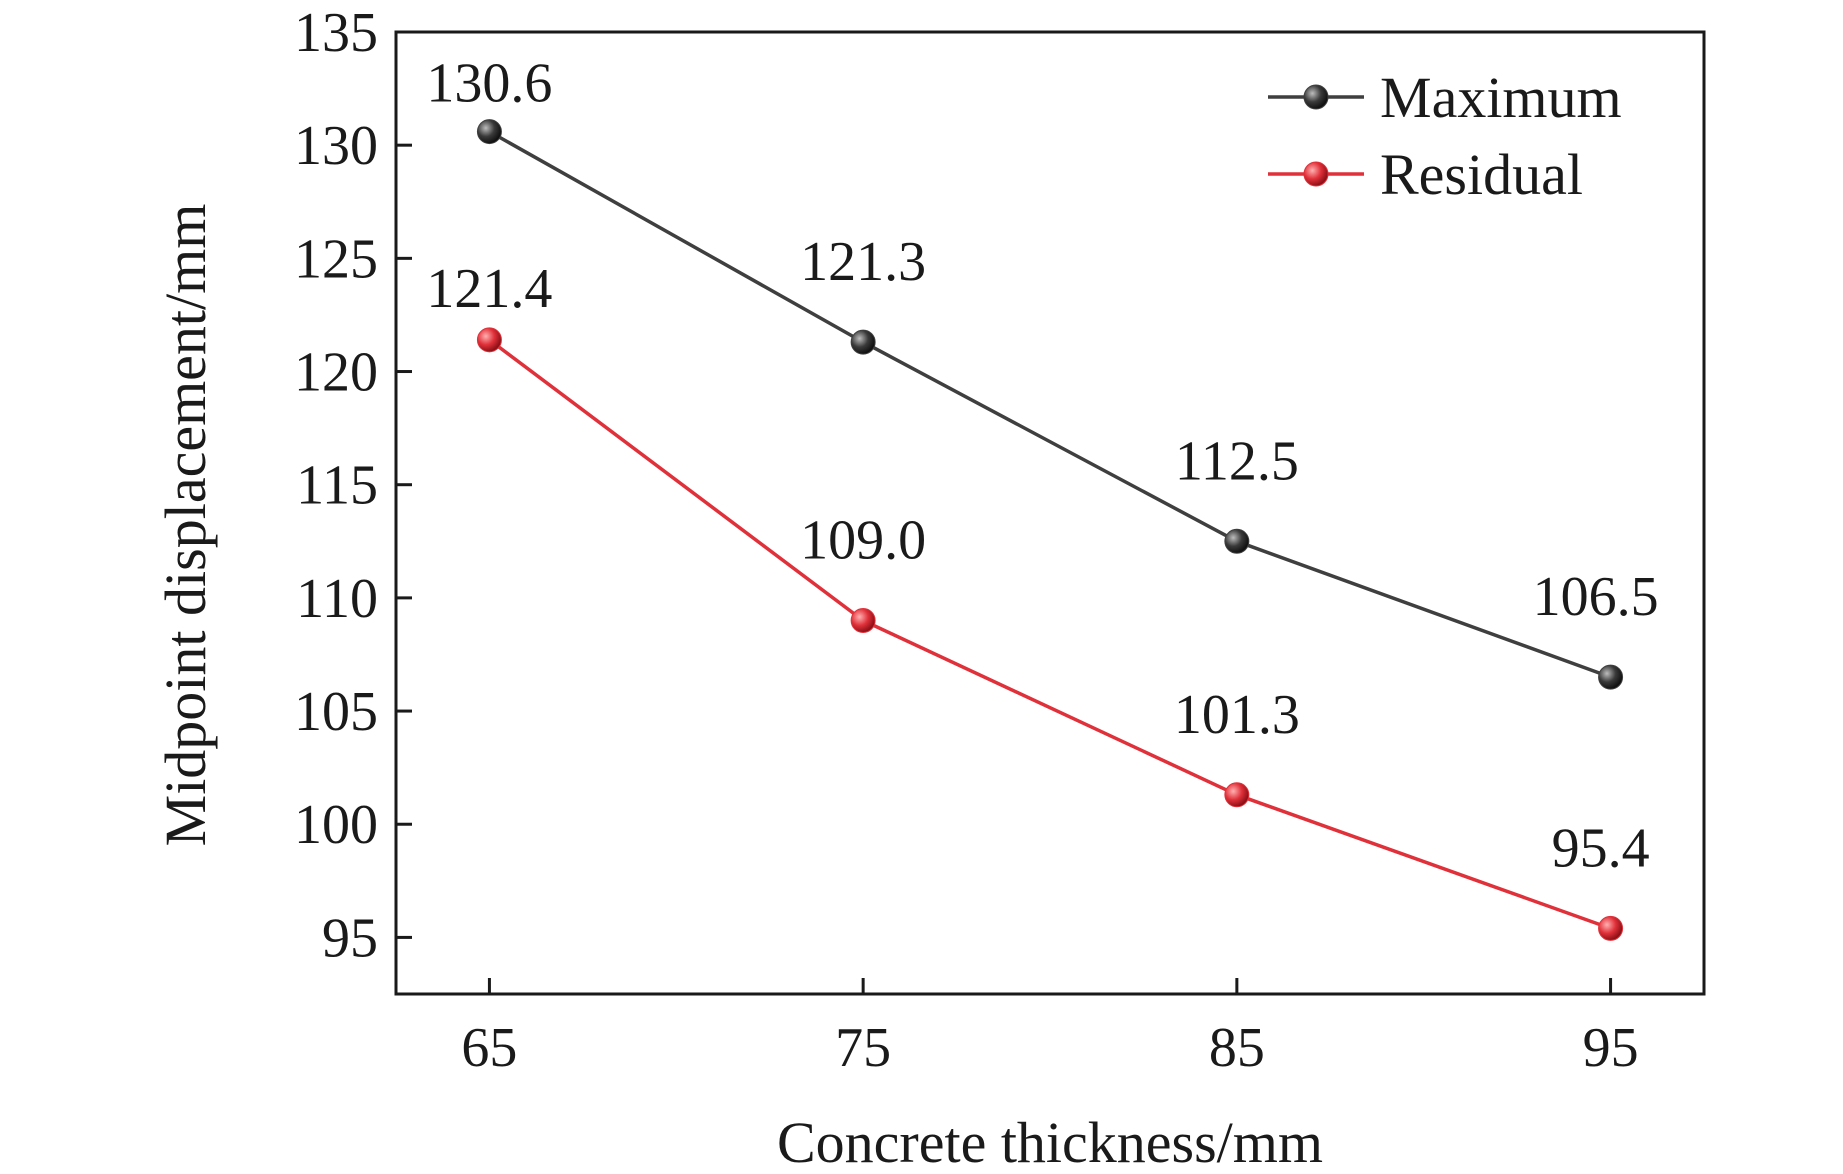 The height and width of the screenshot is (1174, 1843). Describe the element at coordinates (336, 825) in the screenshot. I see `y-tick-label: 100` at that location.